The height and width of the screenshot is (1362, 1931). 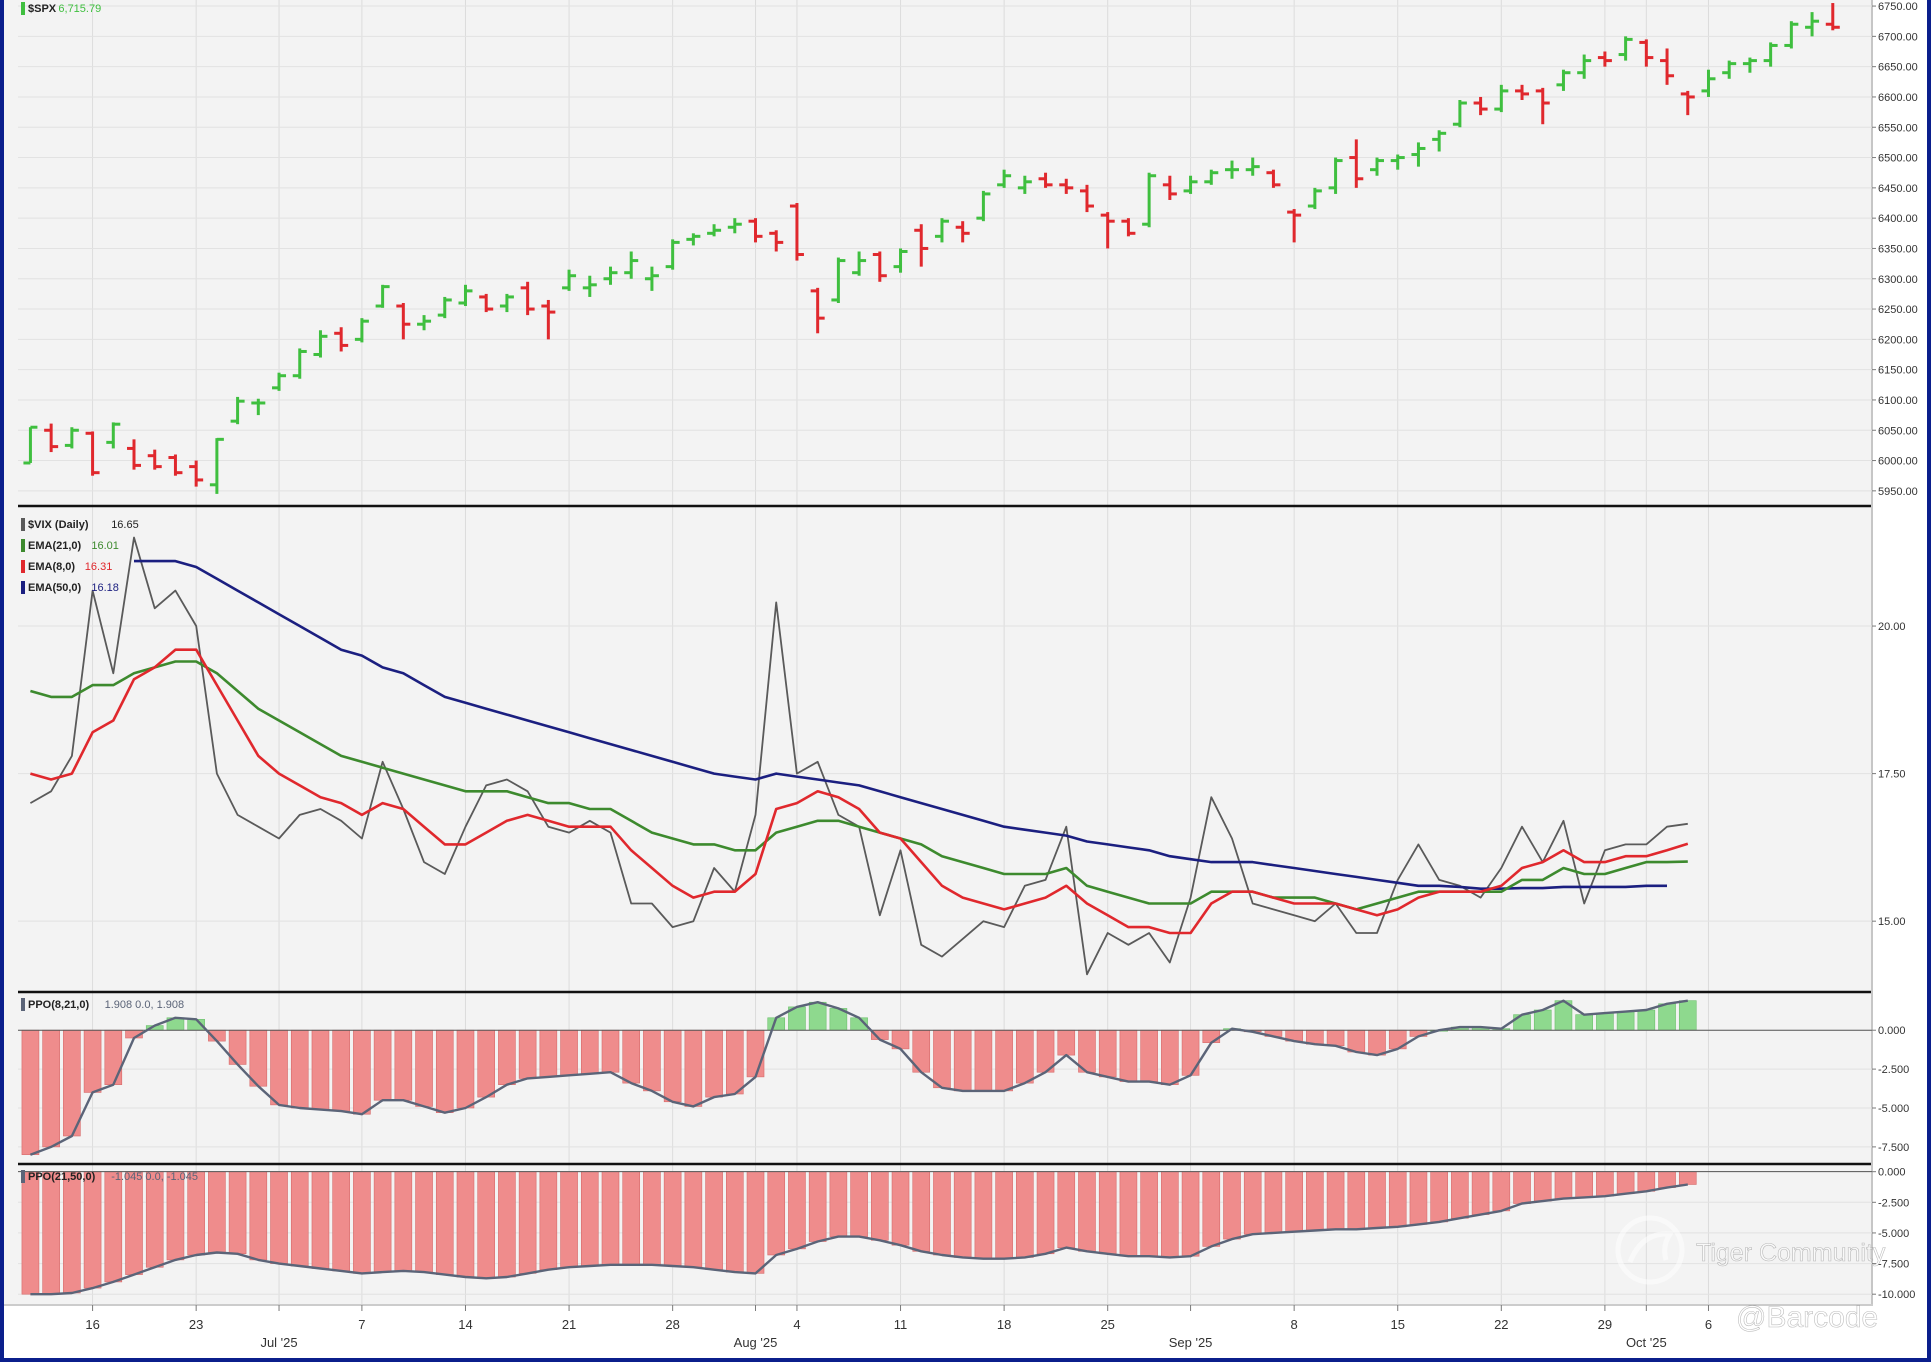 I want to click on y-tick-label: -5.000, so click(x=1893, y=1234).